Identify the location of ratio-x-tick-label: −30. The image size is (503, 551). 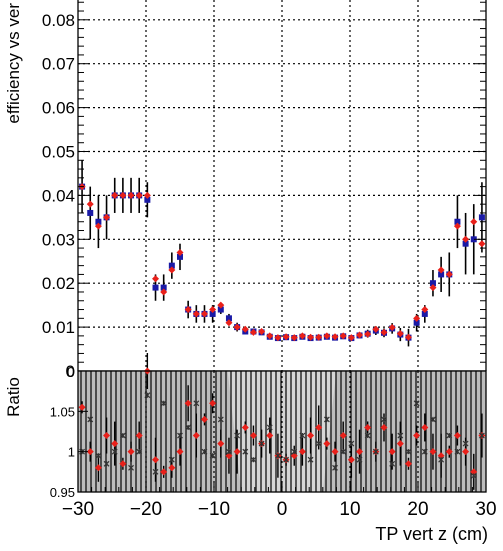
(78, 509).